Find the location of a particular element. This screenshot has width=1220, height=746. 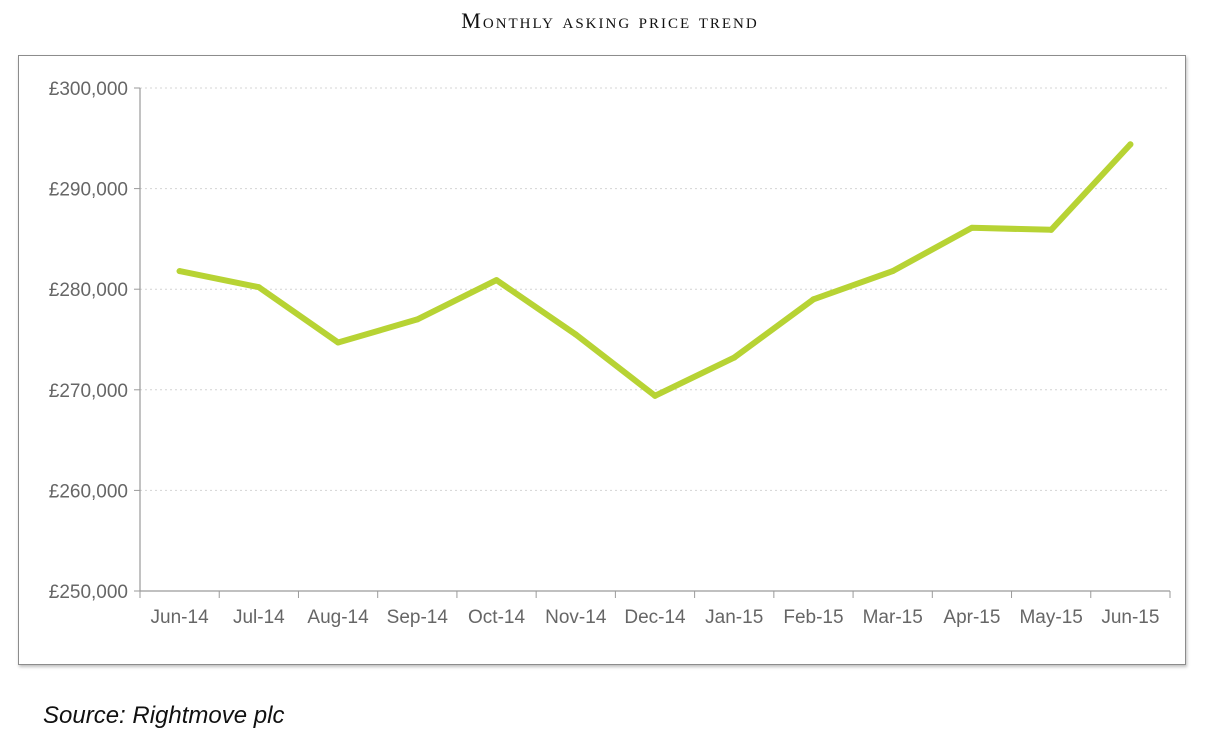

x-tick-label: Feb-15 is located at coordinates (813, 617).